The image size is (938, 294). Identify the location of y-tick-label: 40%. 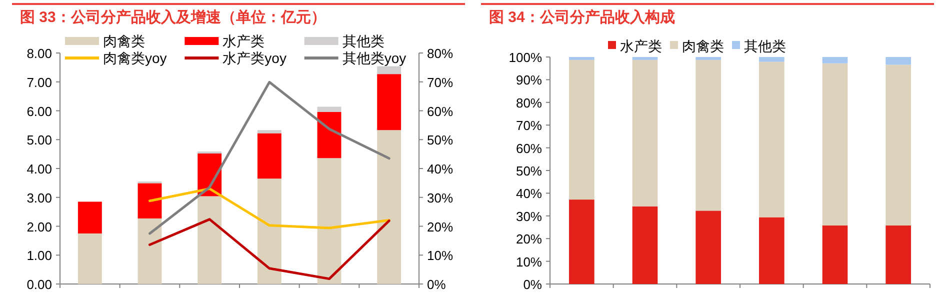
(529, 194).